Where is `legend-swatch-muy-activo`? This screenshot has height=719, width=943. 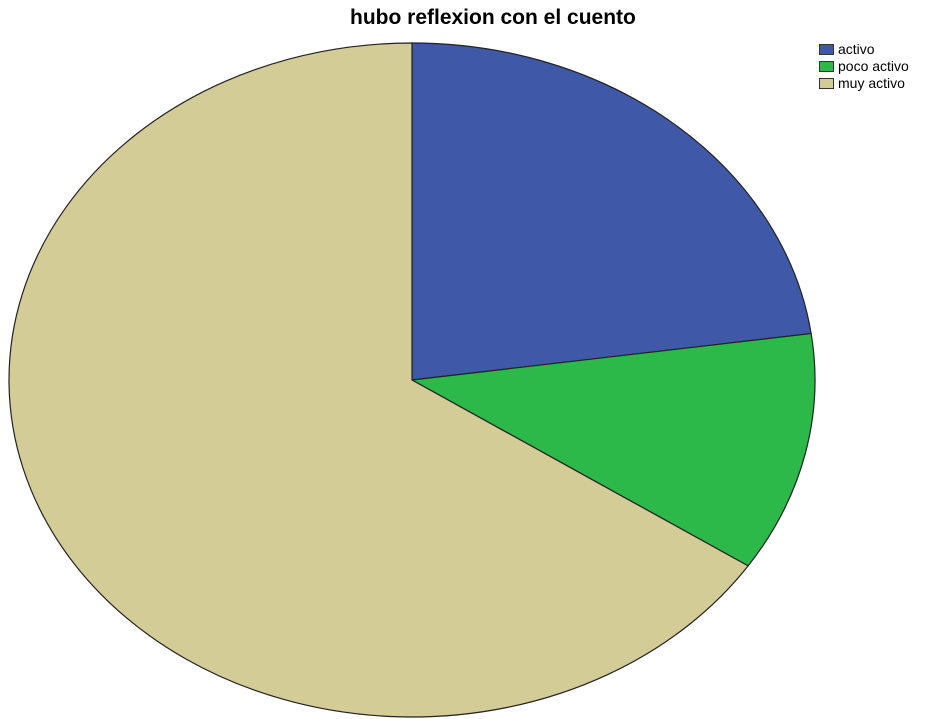 legend-swatch-muy-activo is located at coordinates (826, 83).